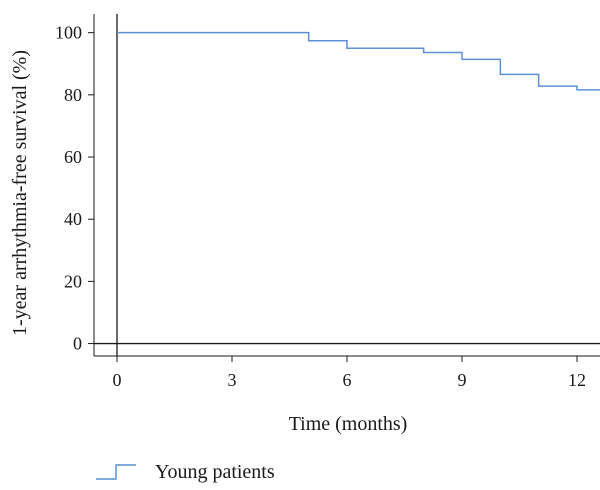  What do you see at coordinates (117, 380) in the screenshot?
I see `x-tick-label: 0` at bounding box center [117, 380].